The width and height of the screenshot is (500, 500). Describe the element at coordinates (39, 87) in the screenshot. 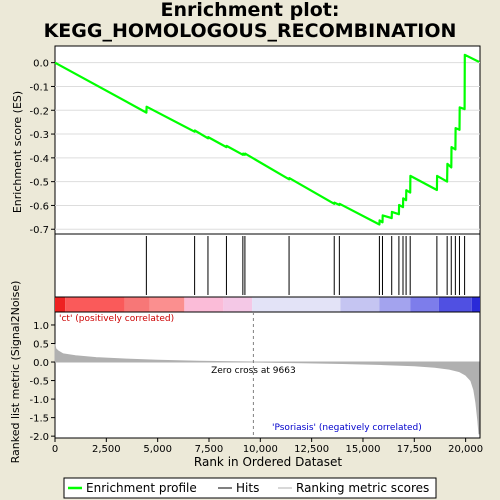

I see `es-y-tick-label: -0.1` at that location.